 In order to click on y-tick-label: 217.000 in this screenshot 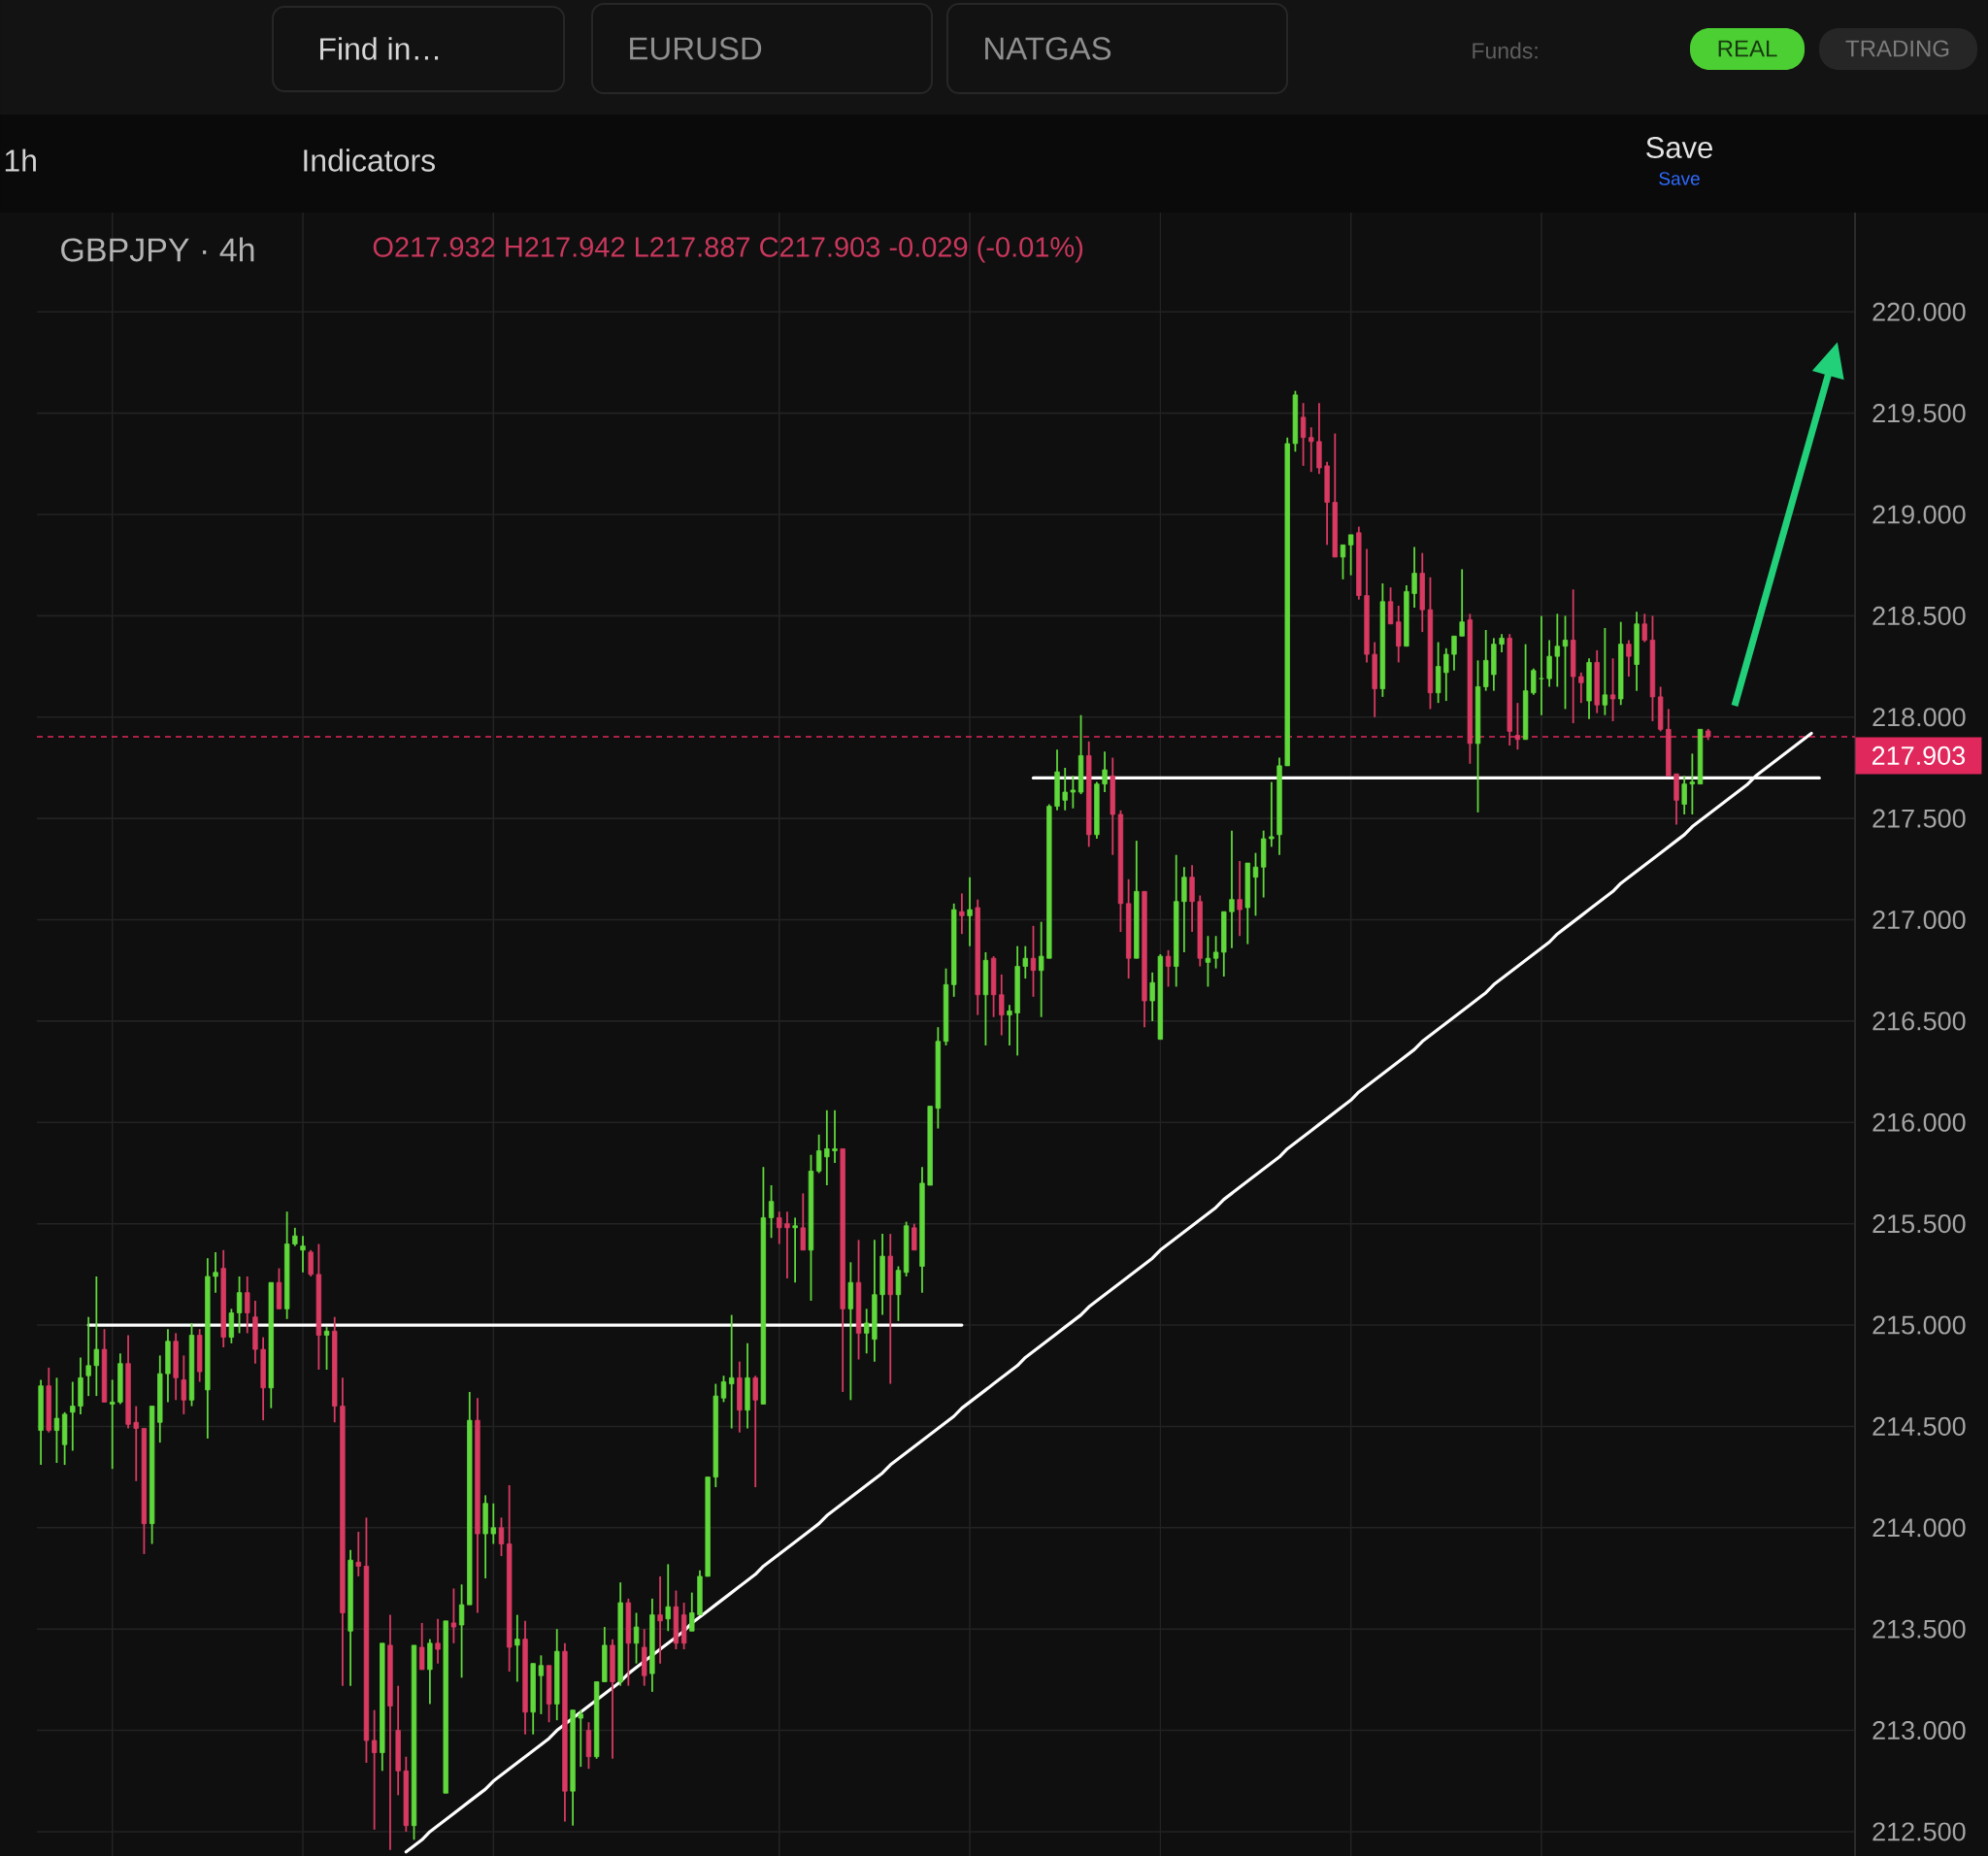, I will do `click(1919, 920)`.